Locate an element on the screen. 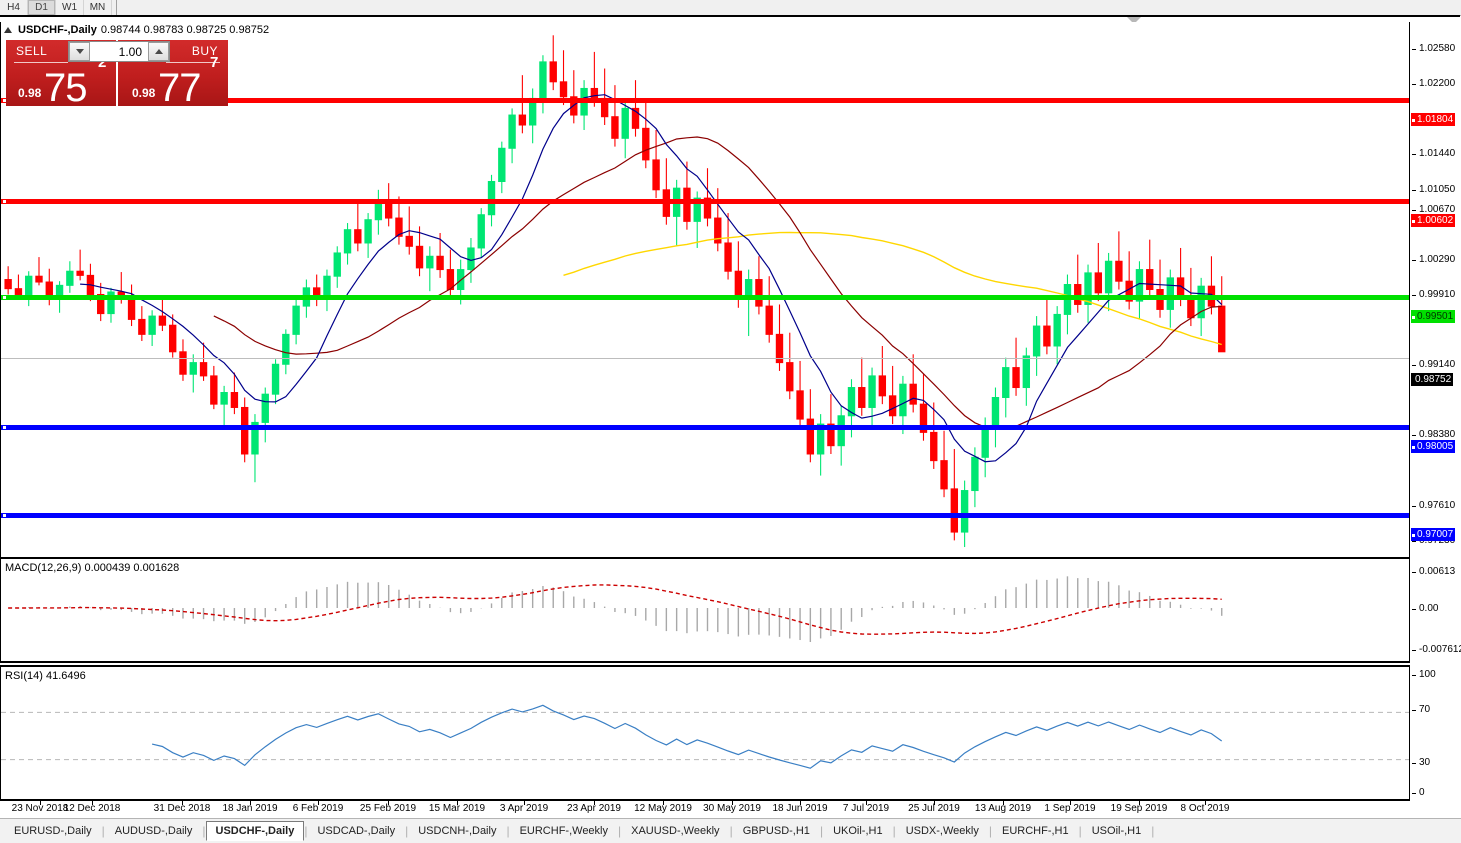 Image resolution: width=1461 pixels, height=843 pixels. toolbar-divider is located at coordinates (116, 7).